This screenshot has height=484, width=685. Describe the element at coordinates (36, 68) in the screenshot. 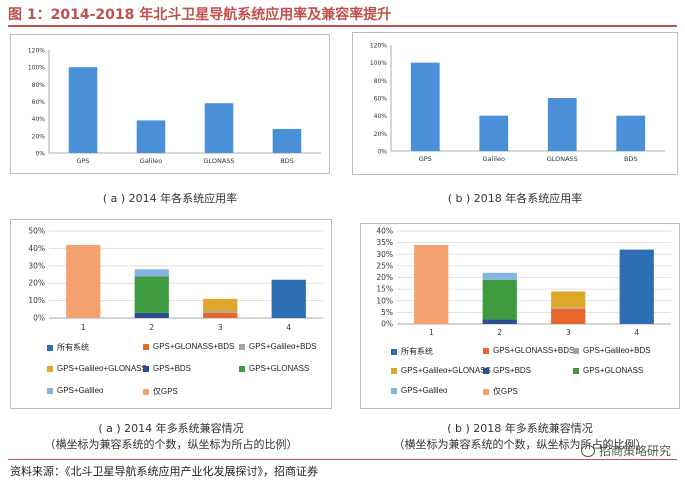

I see `y-tick-label: 100%` at that location.